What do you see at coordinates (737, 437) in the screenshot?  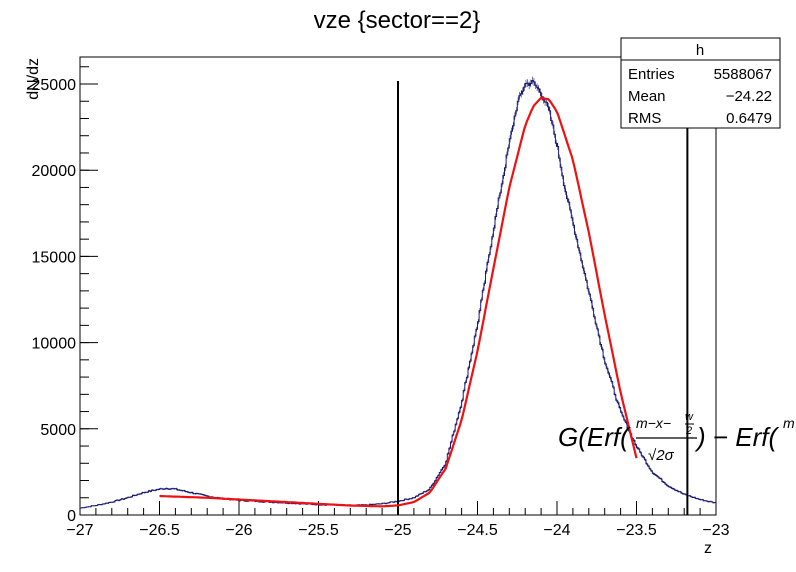 I see `svg-text: ) − Erf(` at bounding box center [737, 437].